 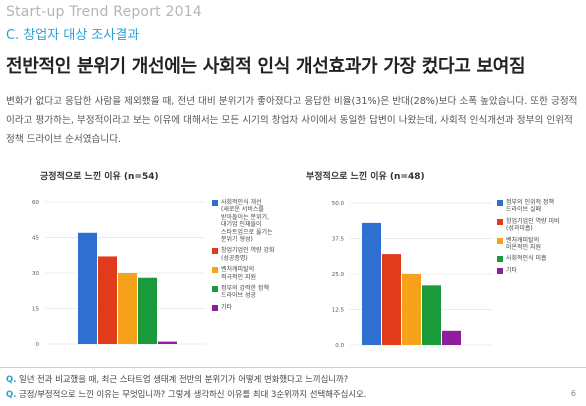 I want to click on legend-label: 정부의 인위적 정책 드라이브 실패, so click(x=530, y=206).